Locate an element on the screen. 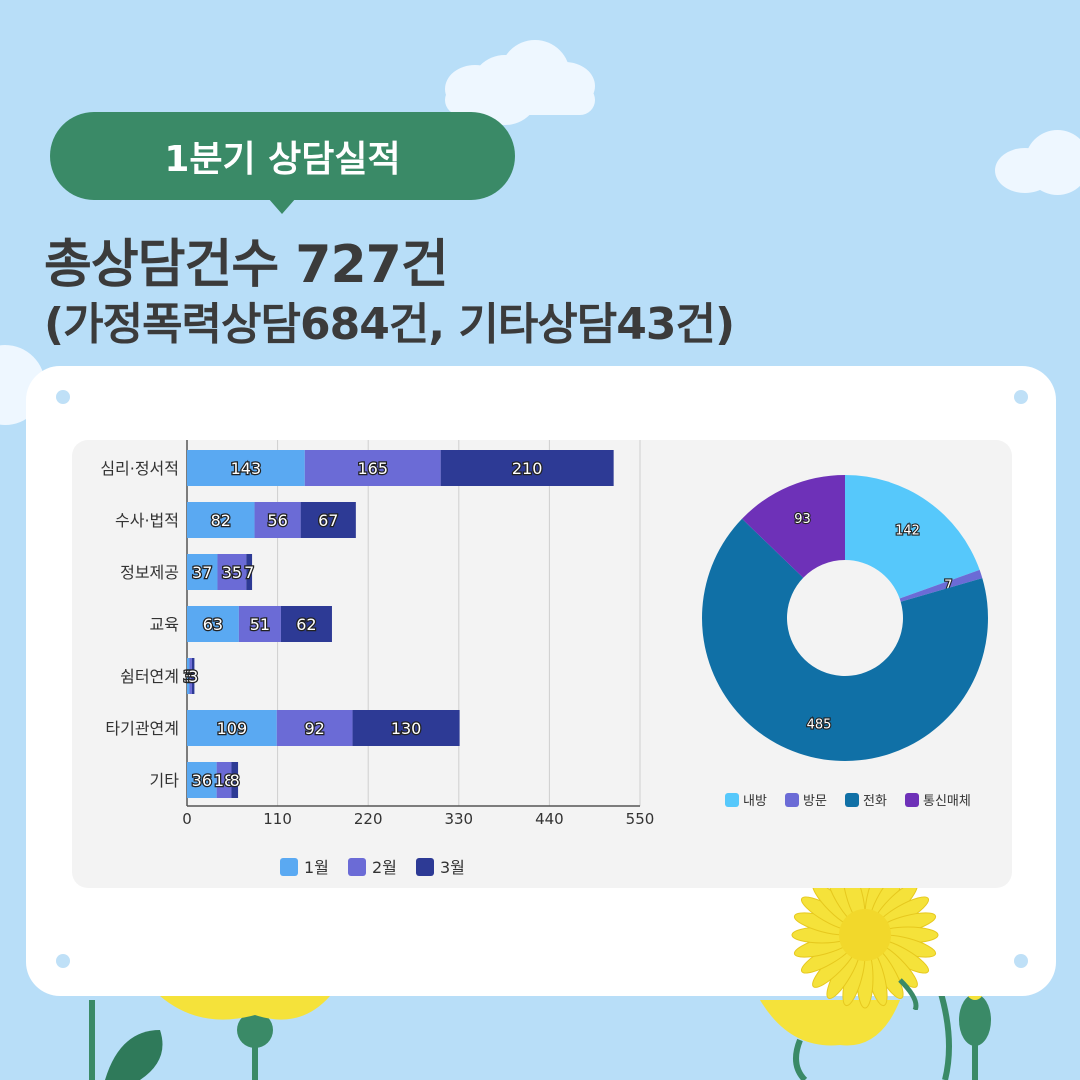  x-tick-label: 330 is located at coordinates (458, 819).